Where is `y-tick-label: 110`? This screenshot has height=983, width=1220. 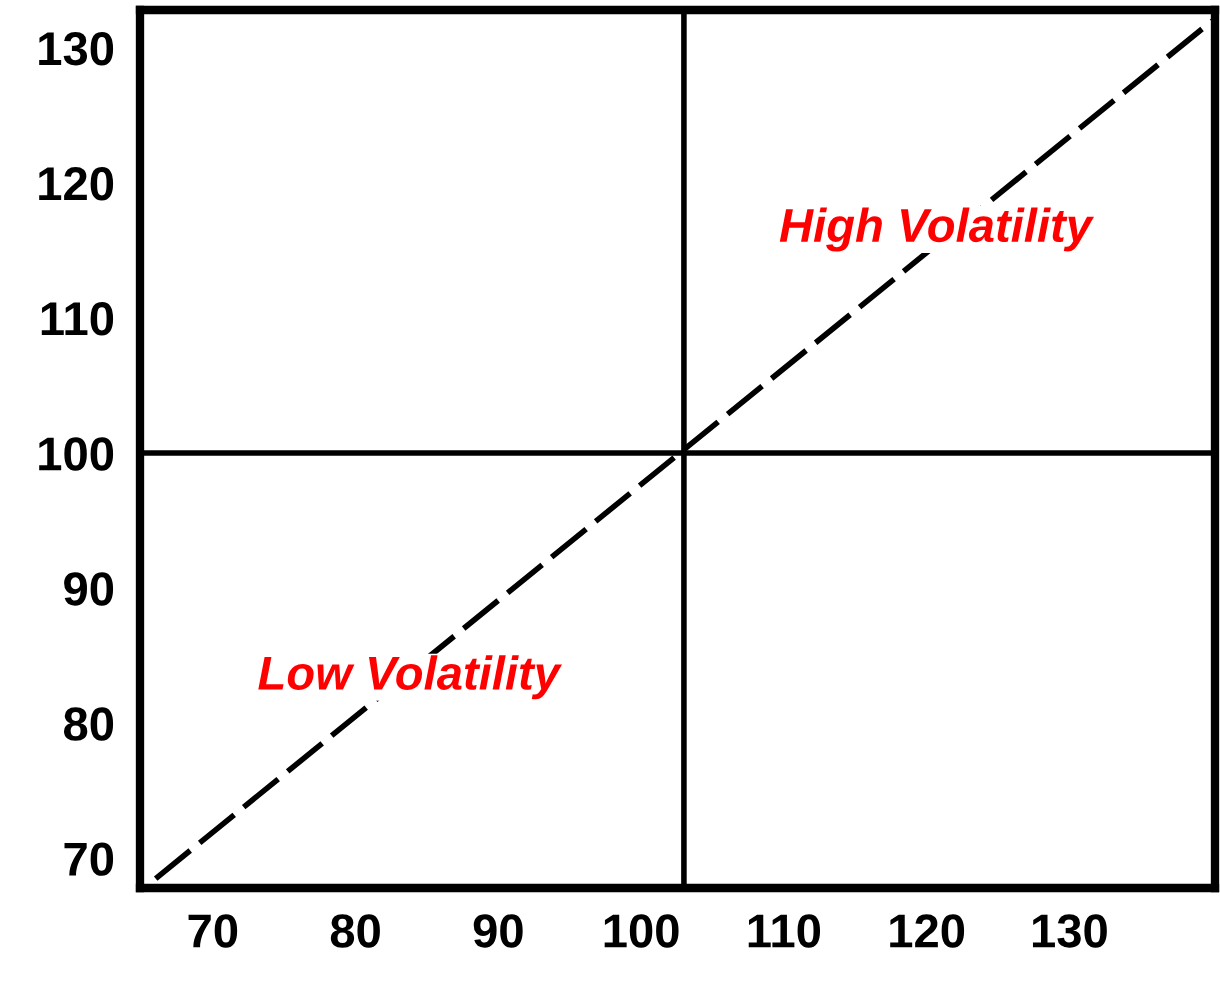 y-tick-label: 110 is located at coordinates (77, 319).